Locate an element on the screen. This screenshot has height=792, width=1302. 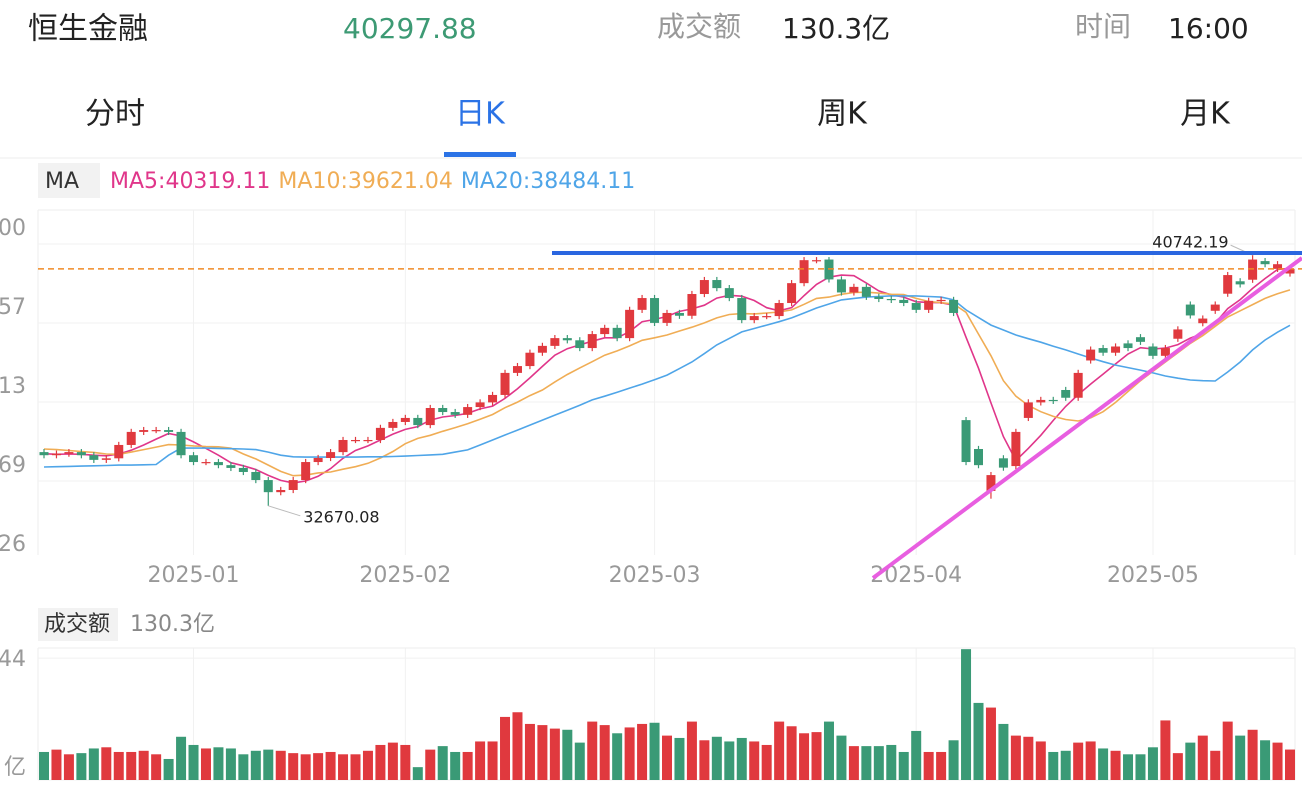
y-tick-label: 44 is located at coordinates (13, 659).